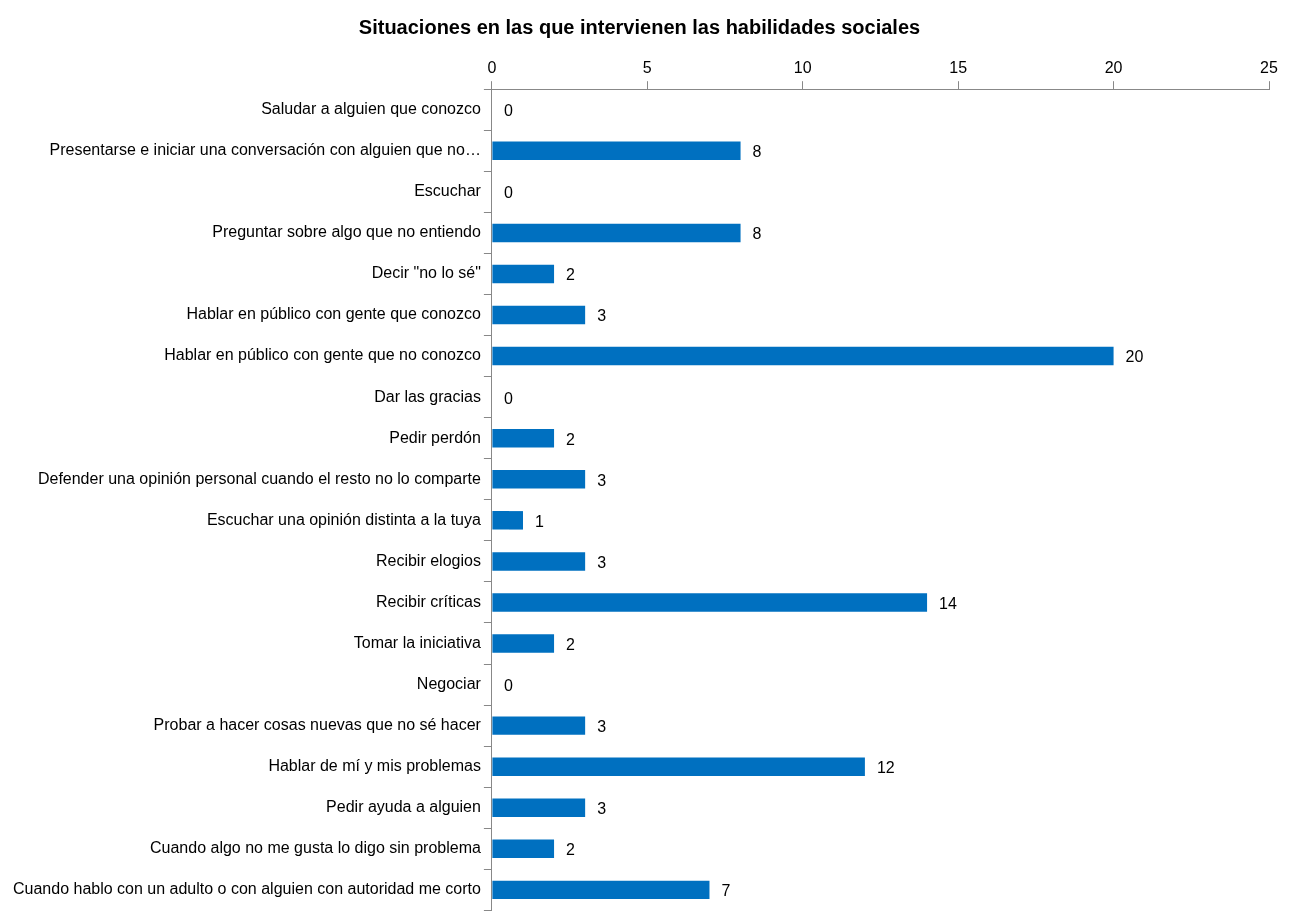  What do you see at coordinates (346, 232) in the screenshot?
I see `y-tick-label: Preguntar sobre algo que no entiendo` at bounding box center [346, 232].